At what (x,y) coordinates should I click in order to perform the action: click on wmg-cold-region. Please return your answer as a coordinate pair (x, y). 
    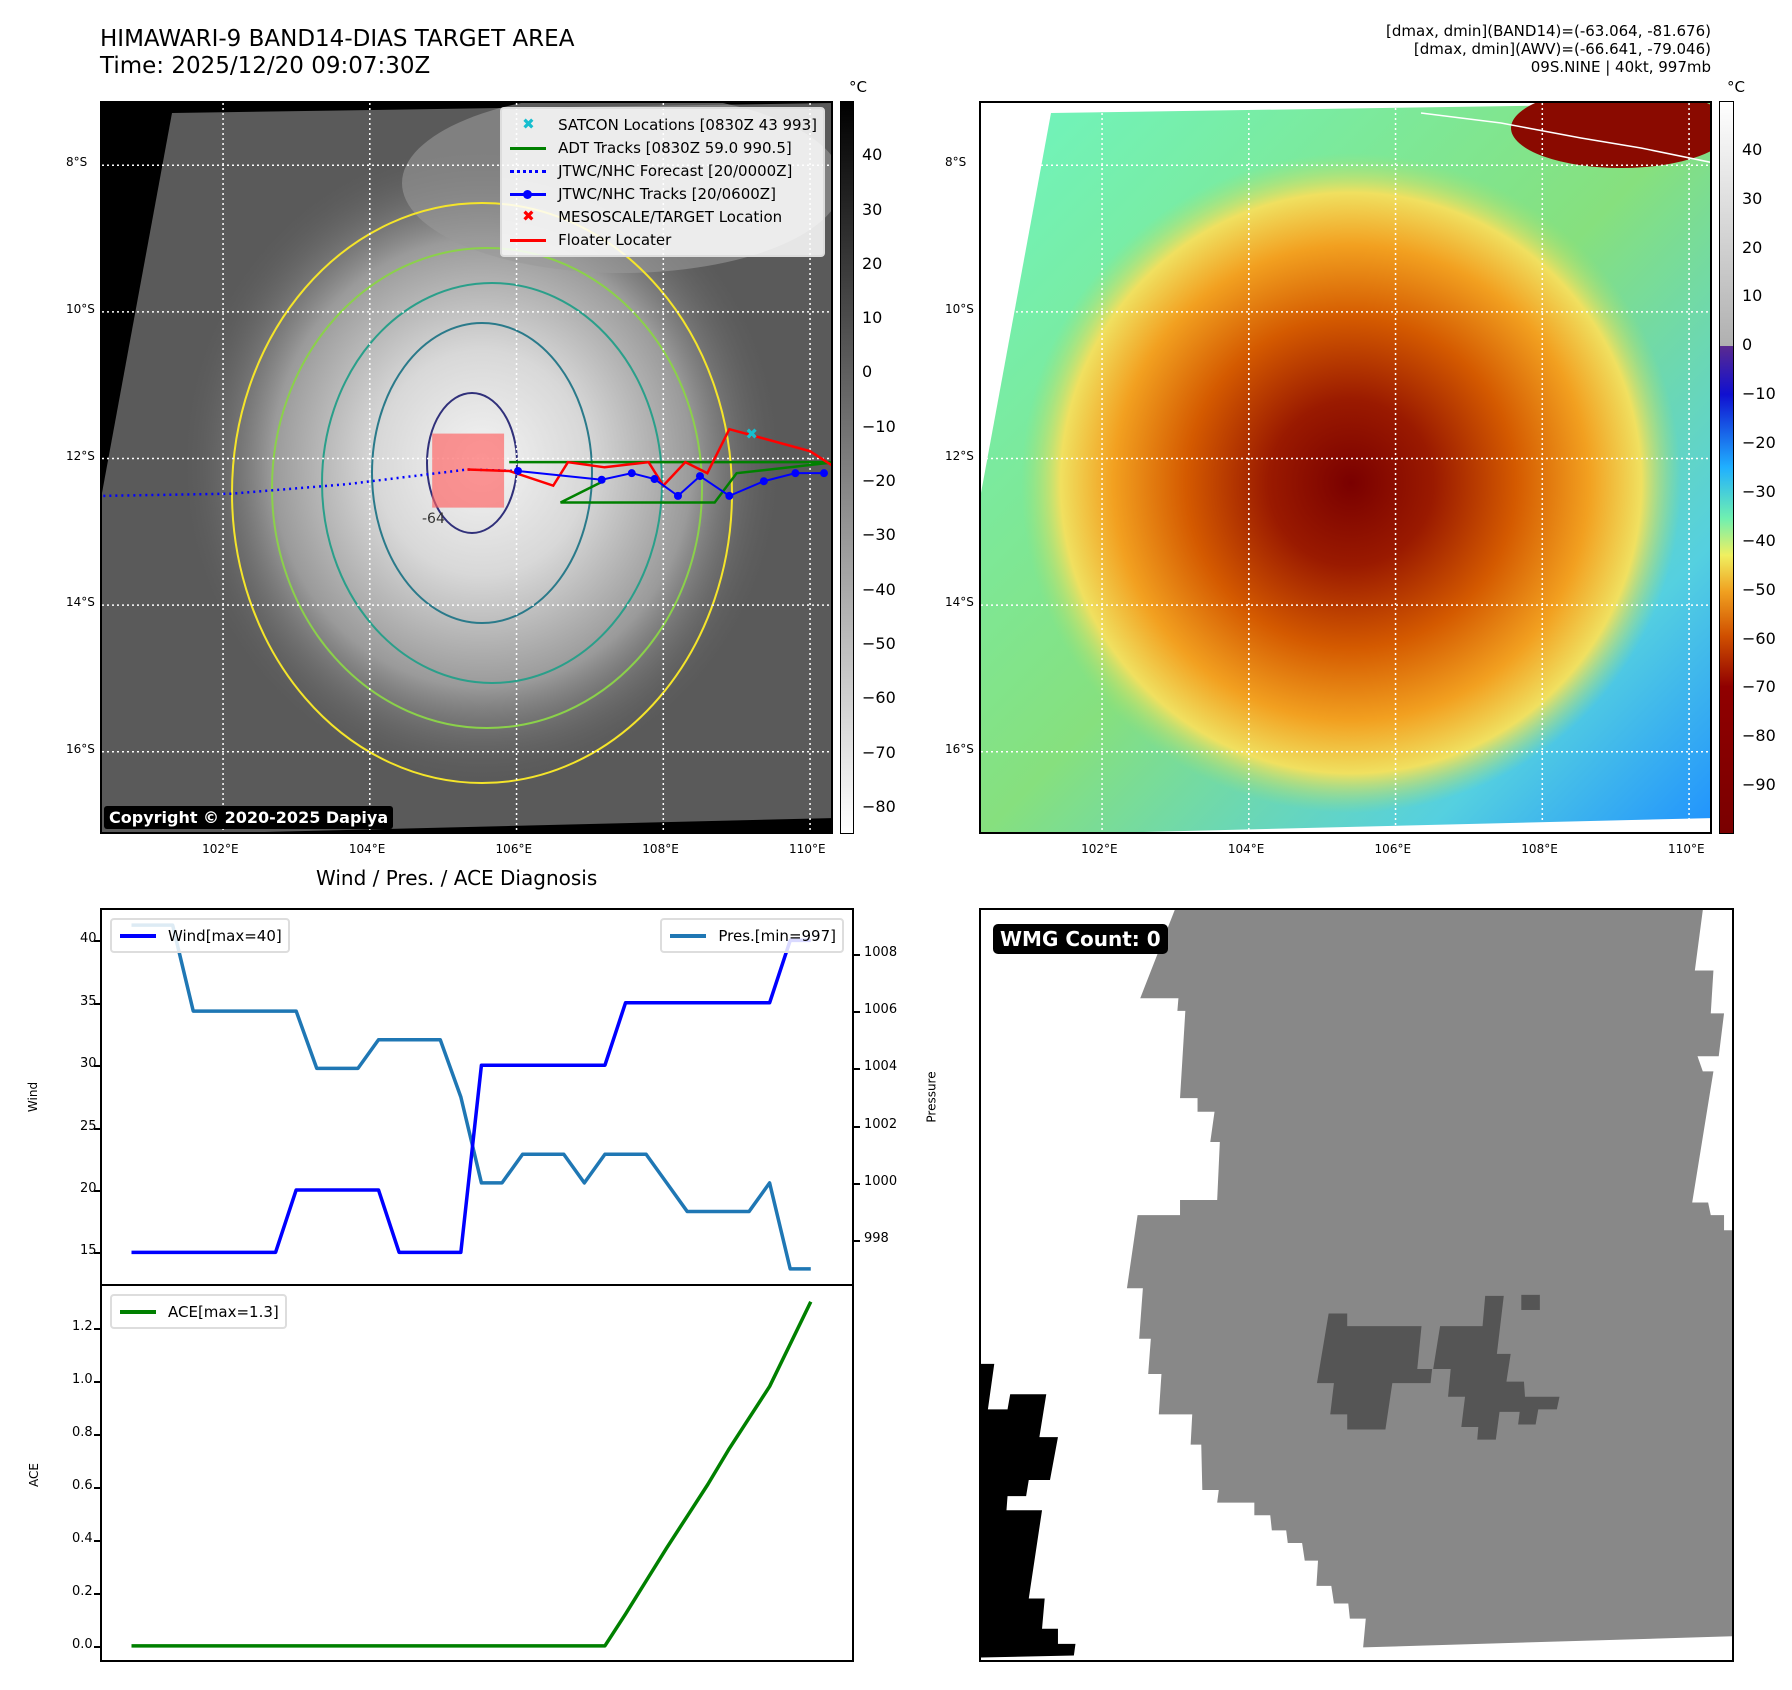
    Looking at the image, I should click on (1374, 1371).